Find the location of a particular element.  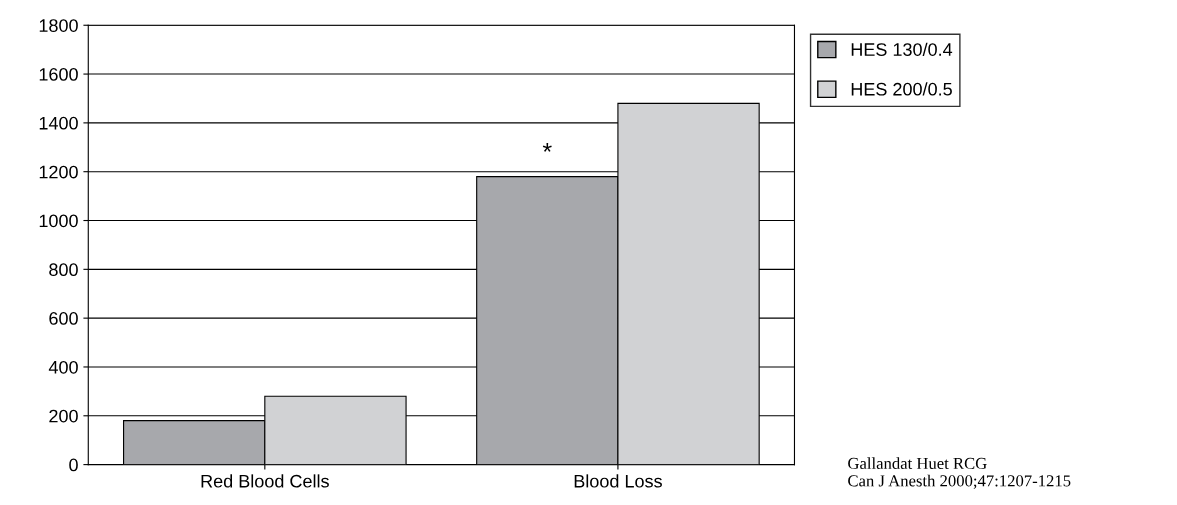

y-tick-label: 1800 is located at coordinates (58, 25).